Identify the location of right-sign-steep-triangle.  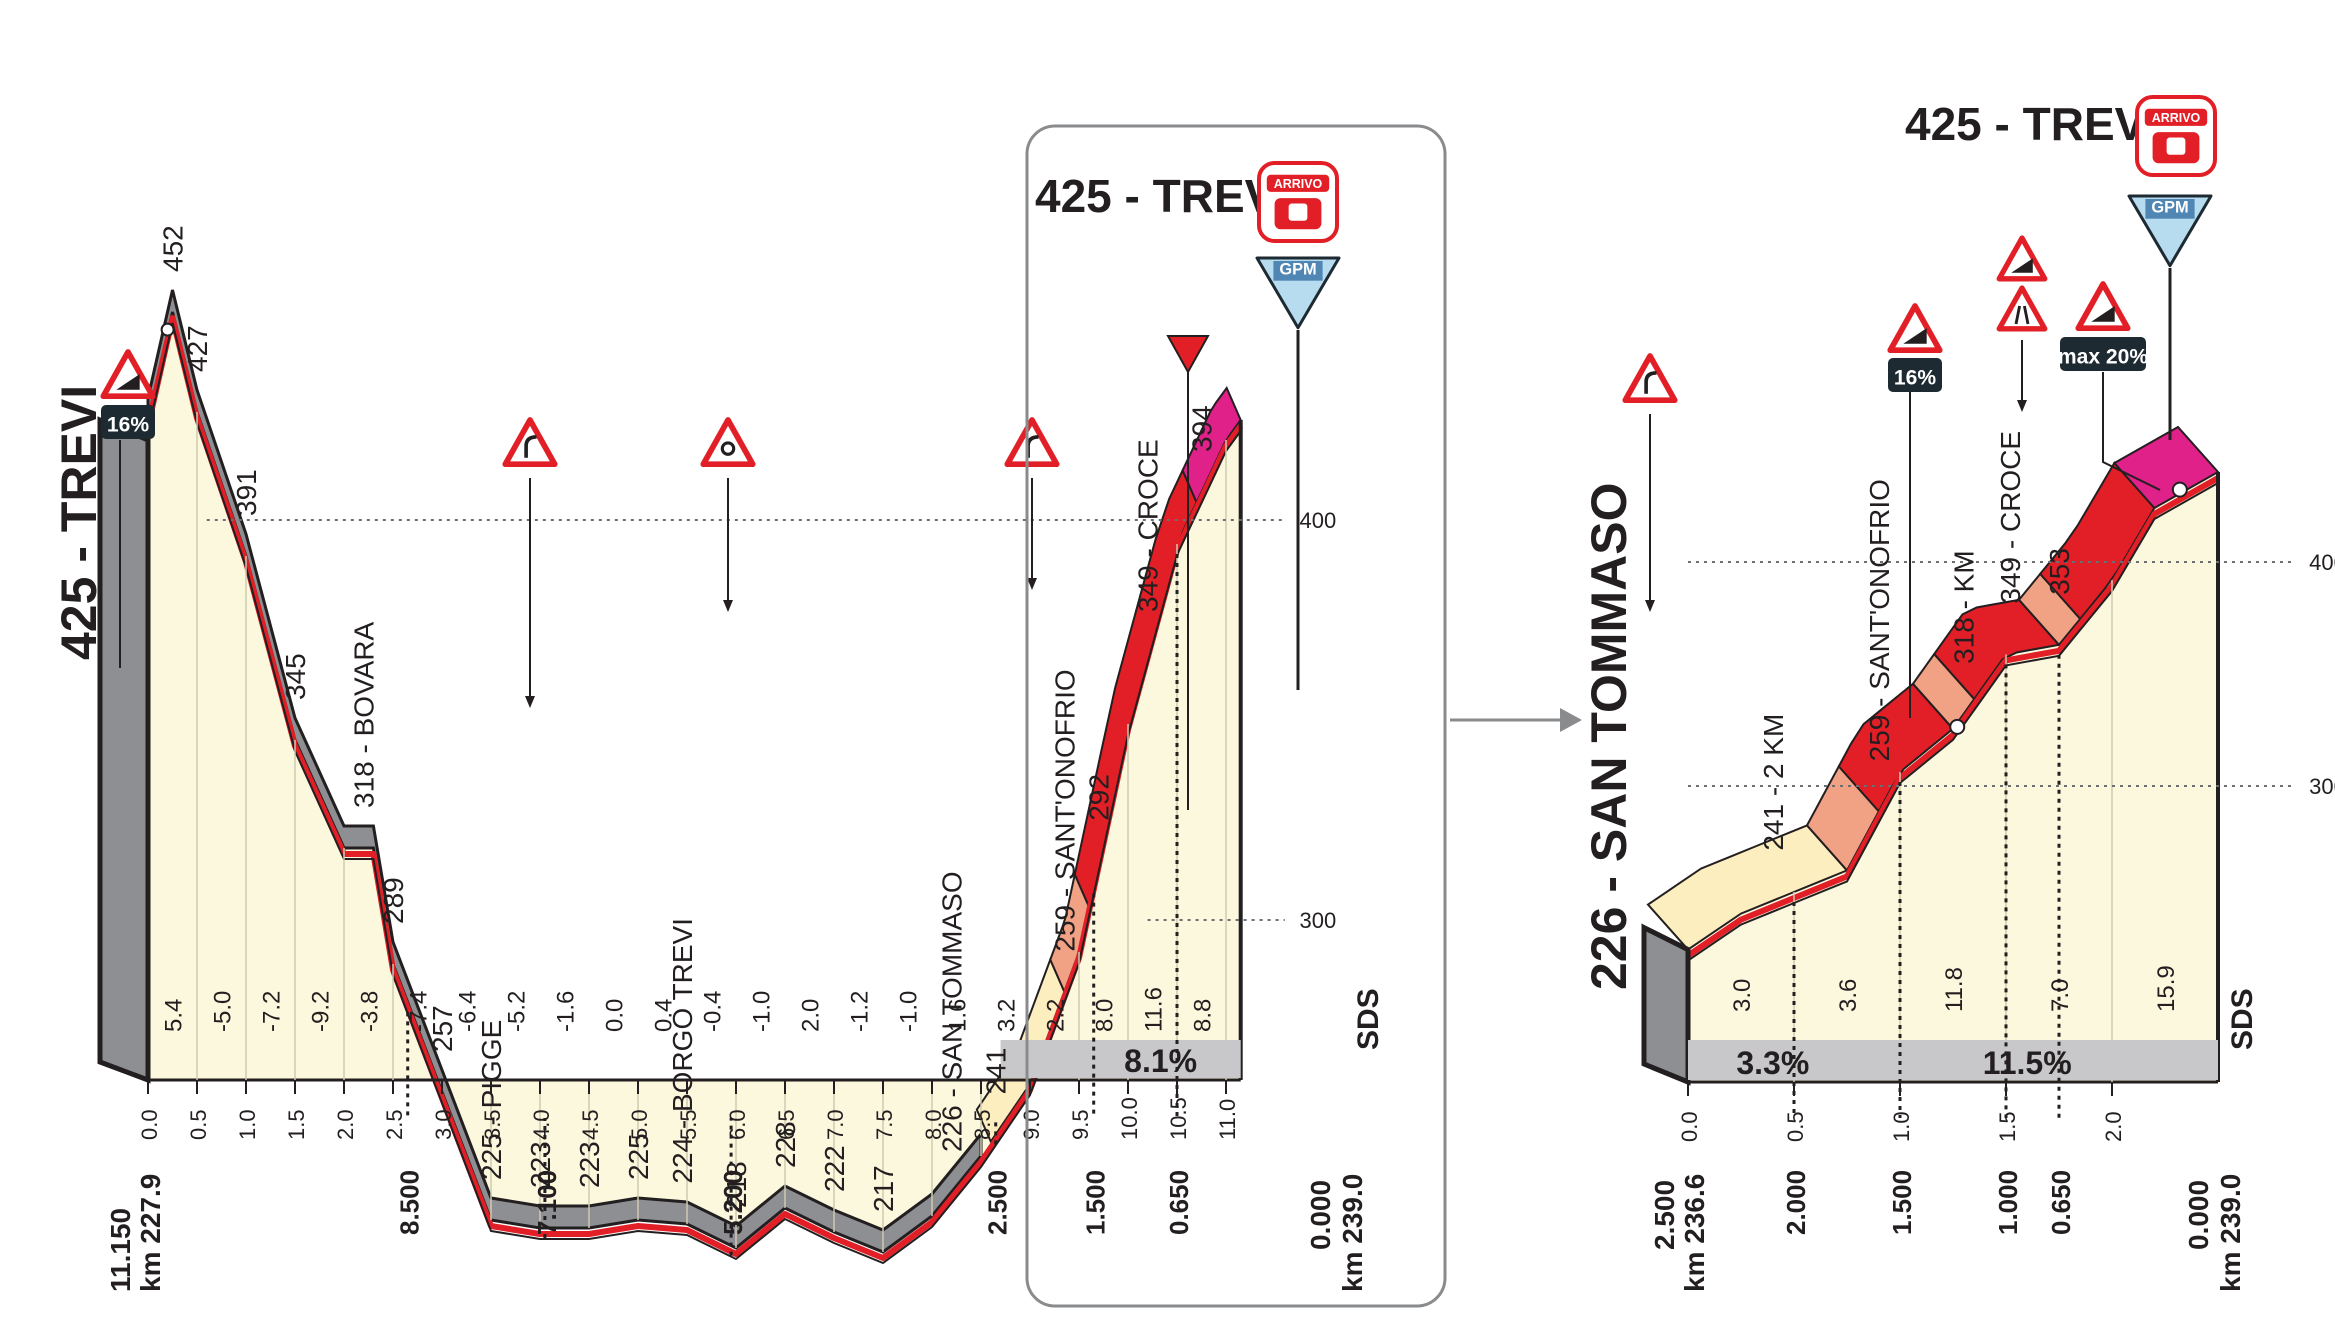
(1915, 328).